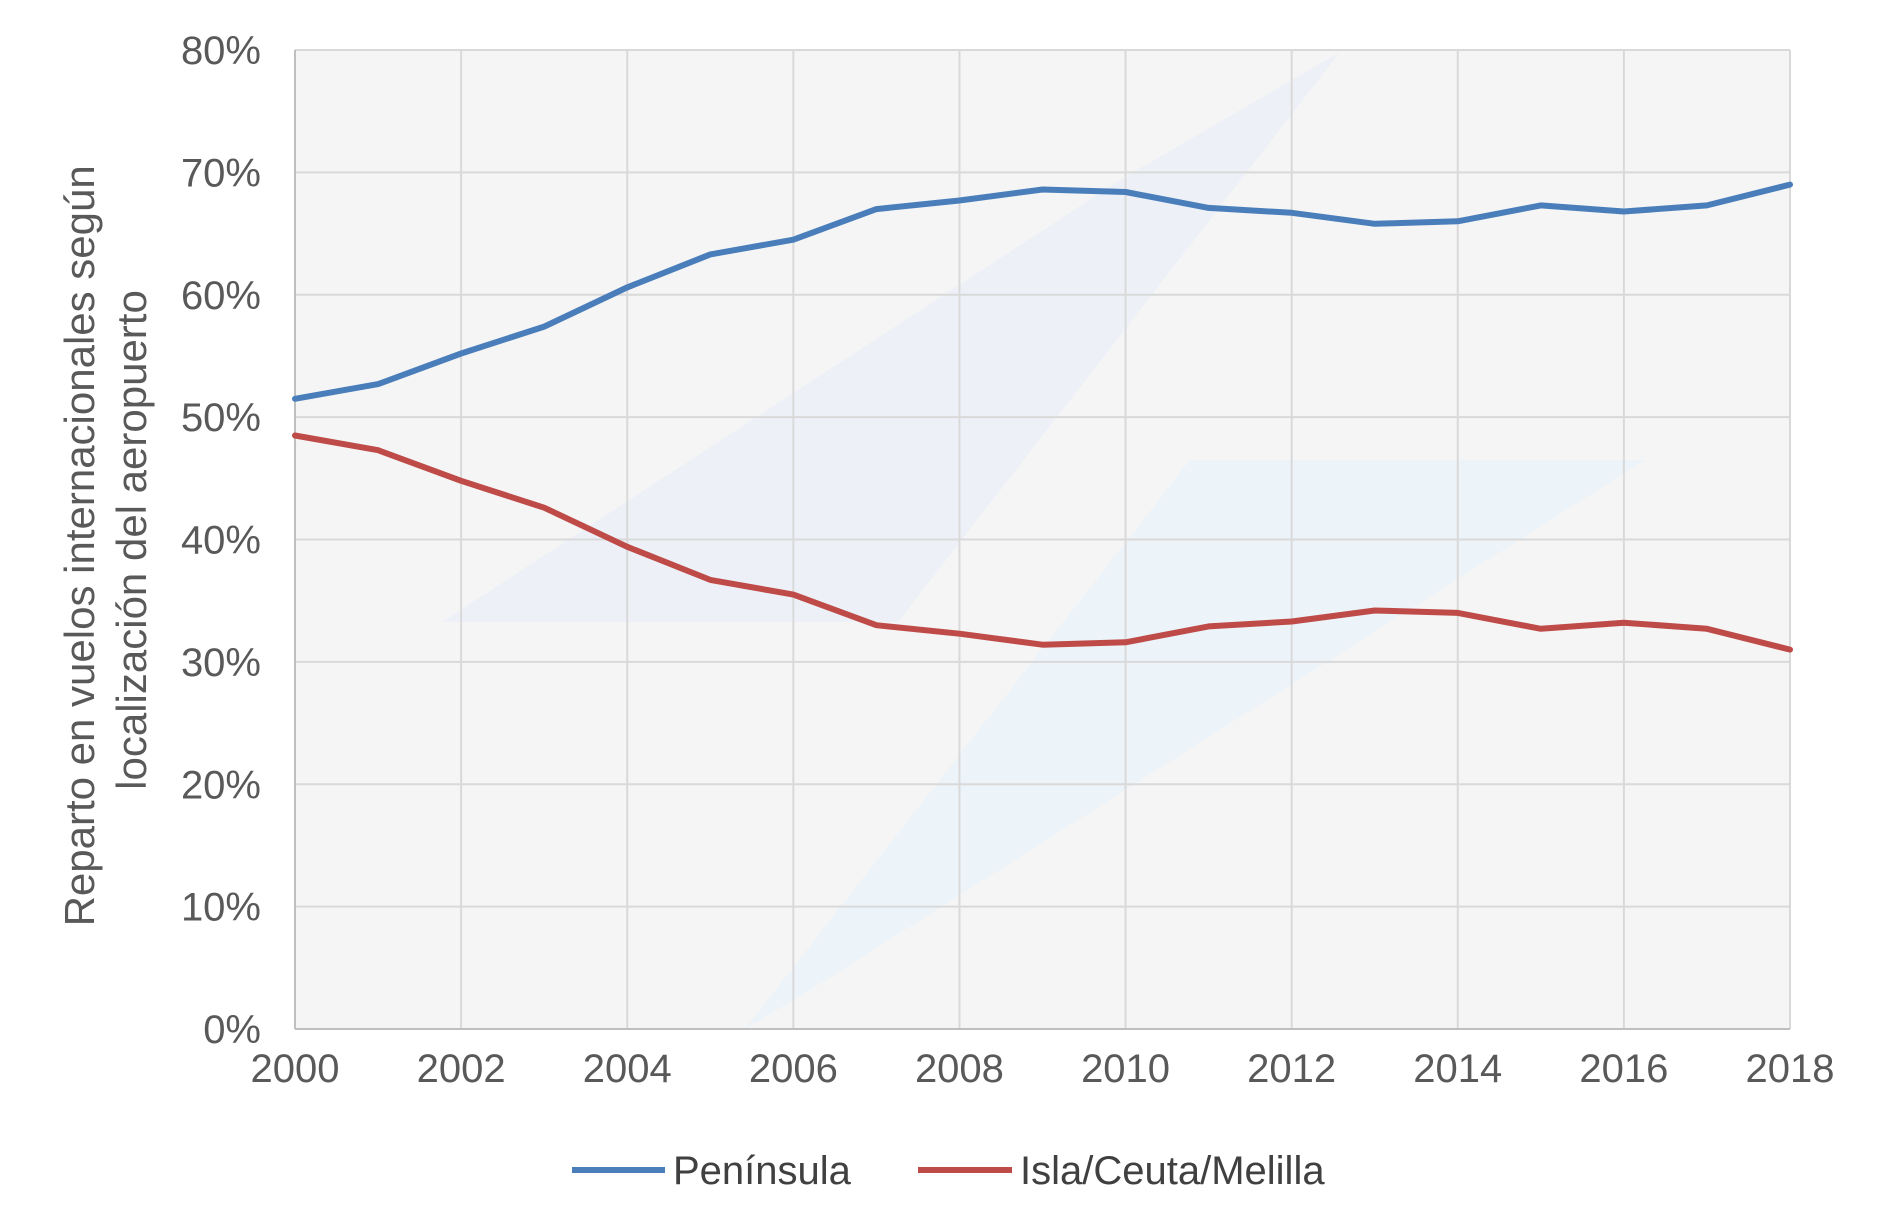 The width and height of the screenshot is (1881, 1229). I want to click on x-tick-label: 2000, so click(295, 1069).